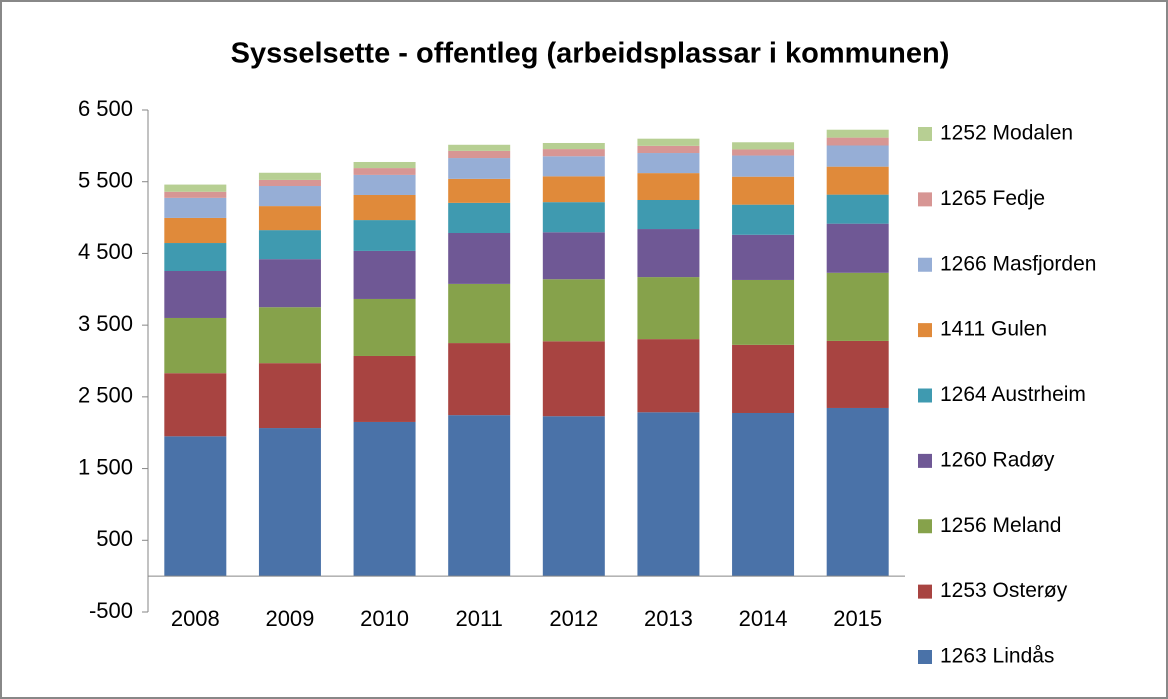  I want to click on legend-label: 1264 Austrheim, so click(1013, 394).